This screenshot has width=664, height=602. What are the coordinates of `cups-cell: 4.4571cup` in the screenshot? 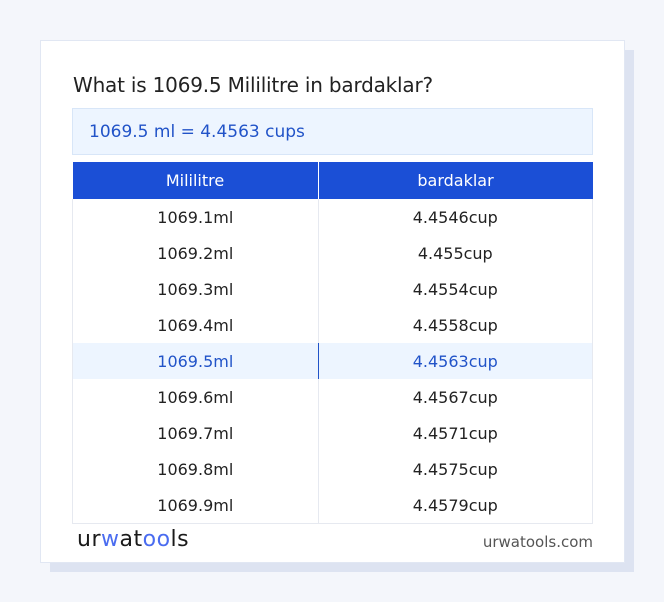 It's located at (455, 433).